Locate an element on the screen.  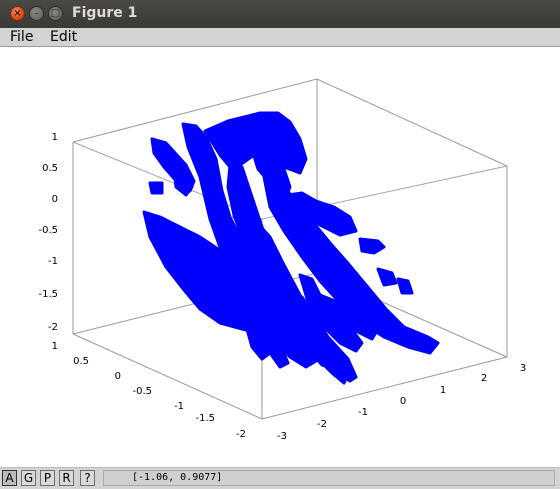
status-bar: A G P R ? [-1.06, 0.9077] is located at coordinates (280, 478).